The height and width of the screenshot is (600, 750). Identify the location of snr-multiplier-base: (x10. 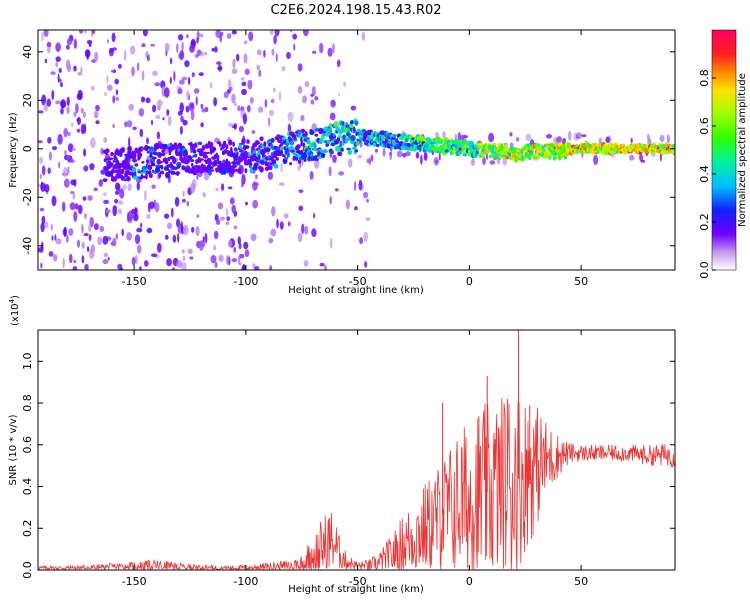
(15, 314).